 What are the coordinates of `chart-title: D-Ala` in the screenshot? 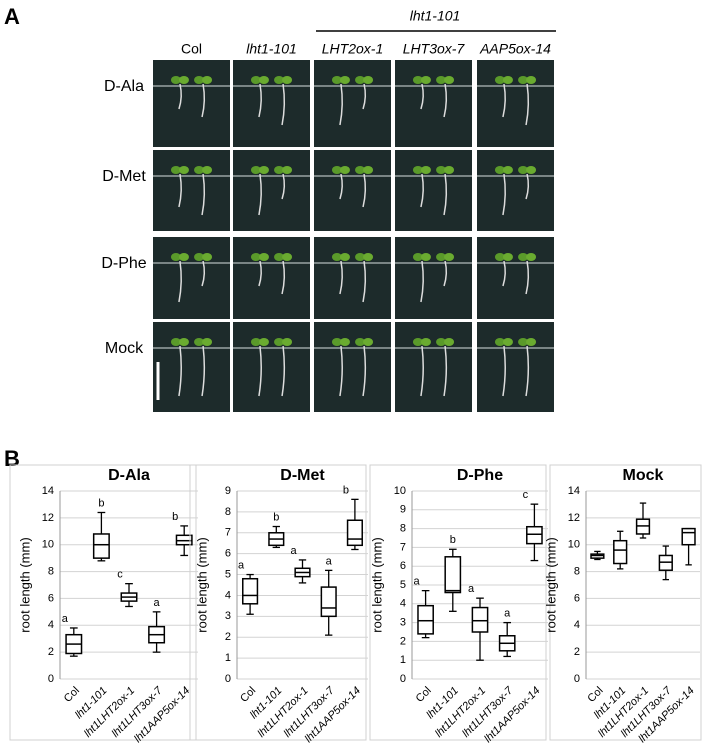 It's located at (129, 475).